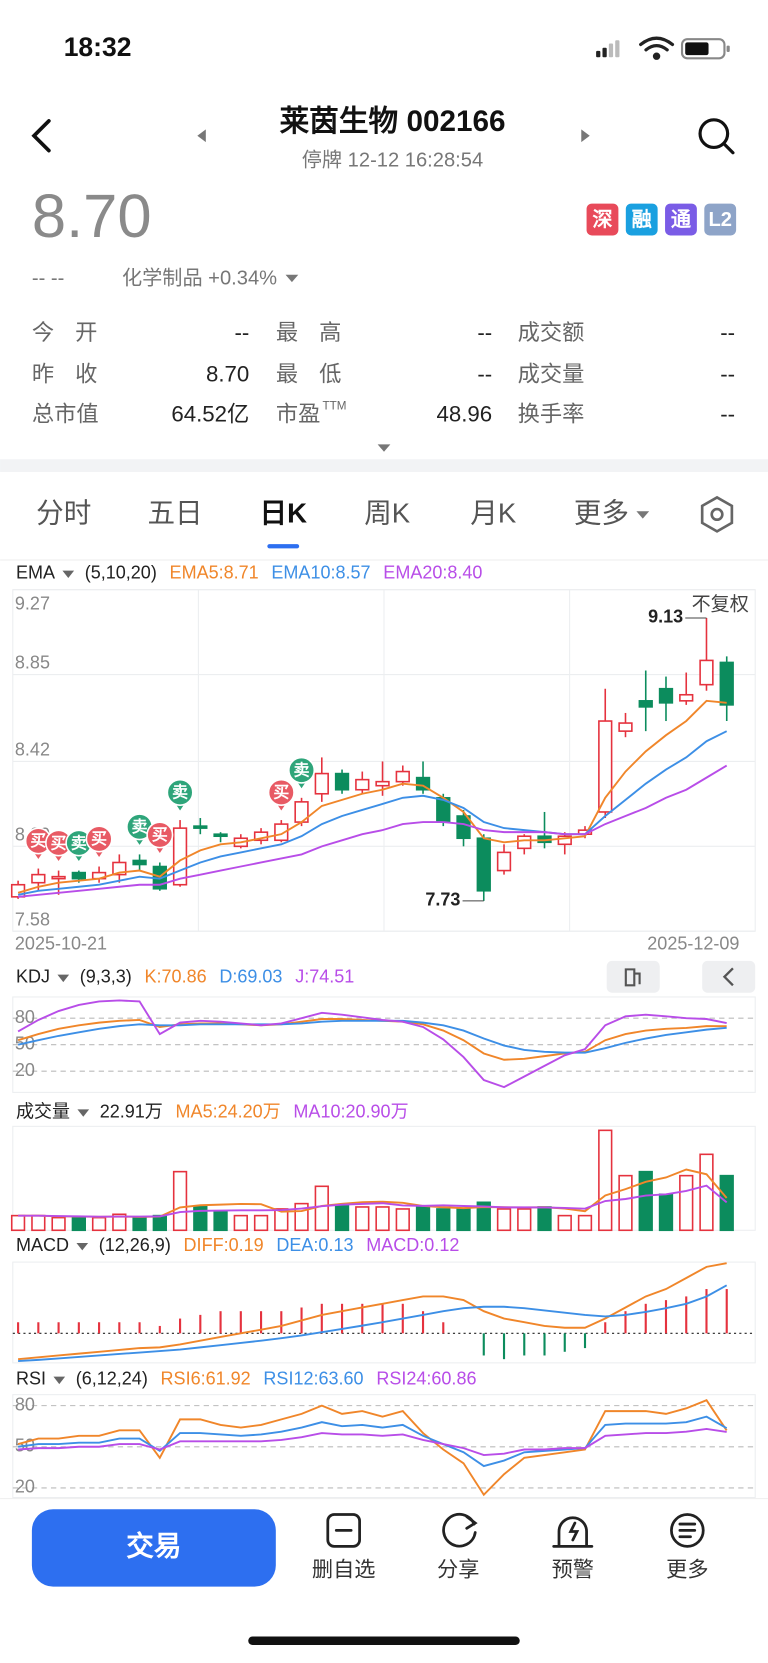 The height and width of the screenshot is (1663, 768). I want to click on stat-value: 8.70, so click(227, 373).